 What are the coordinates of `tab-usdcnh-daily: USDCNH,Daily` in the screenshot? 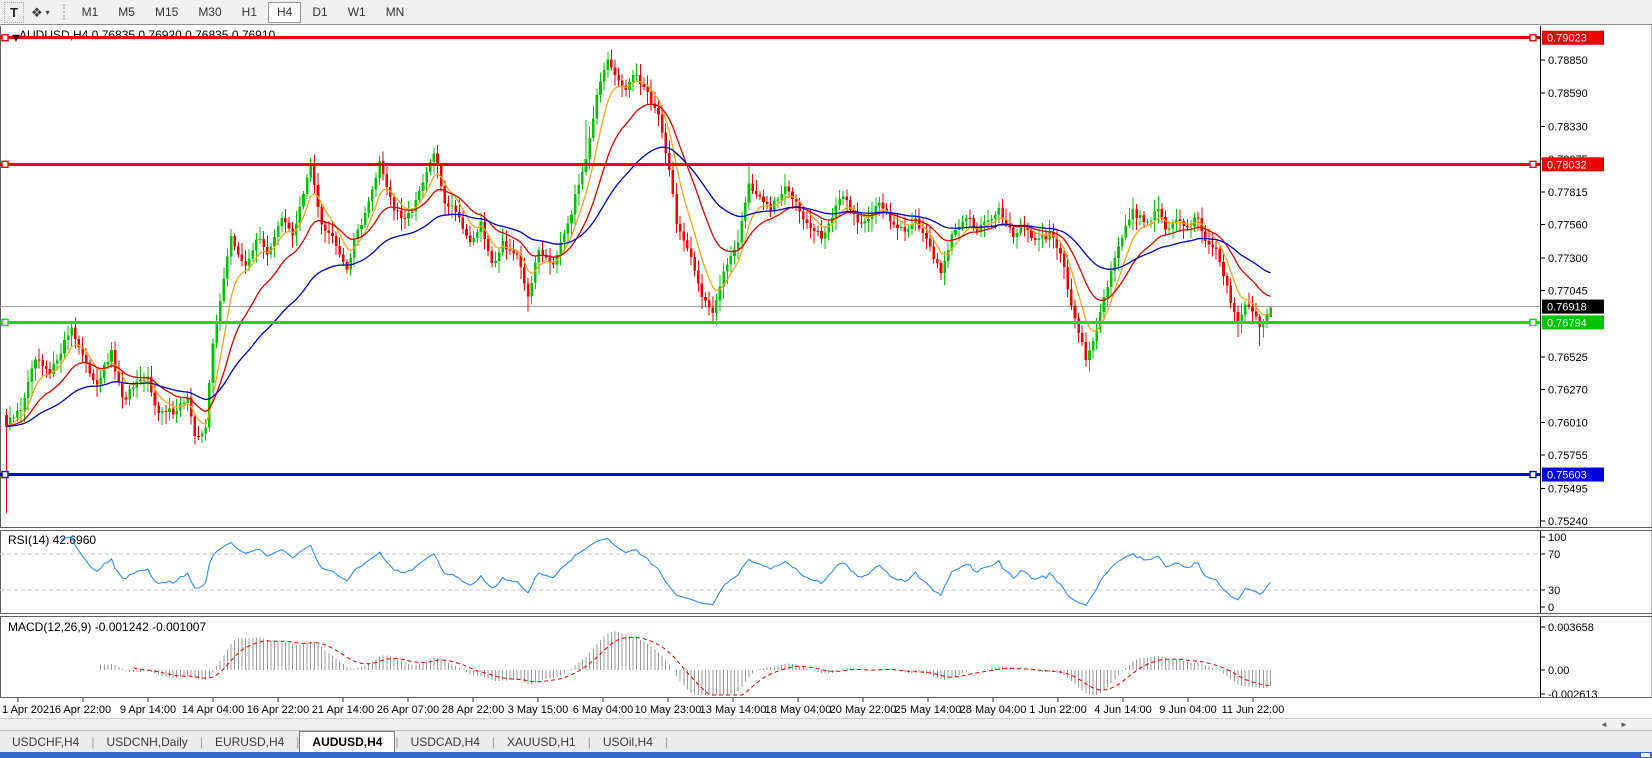 It's located at (147, 741).